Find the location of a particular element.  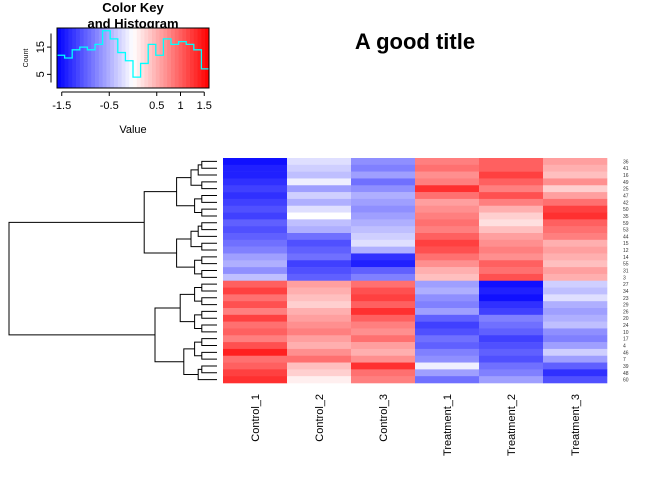

row-label: 42 is located at coordinates (626, 203).